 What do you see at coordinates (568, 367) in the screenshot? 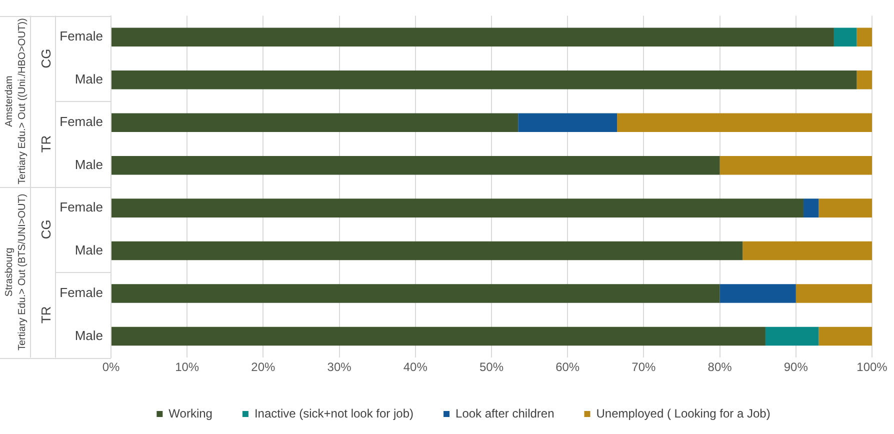
I see `x-tick-label: 60%` at bounding box center [568, 367].